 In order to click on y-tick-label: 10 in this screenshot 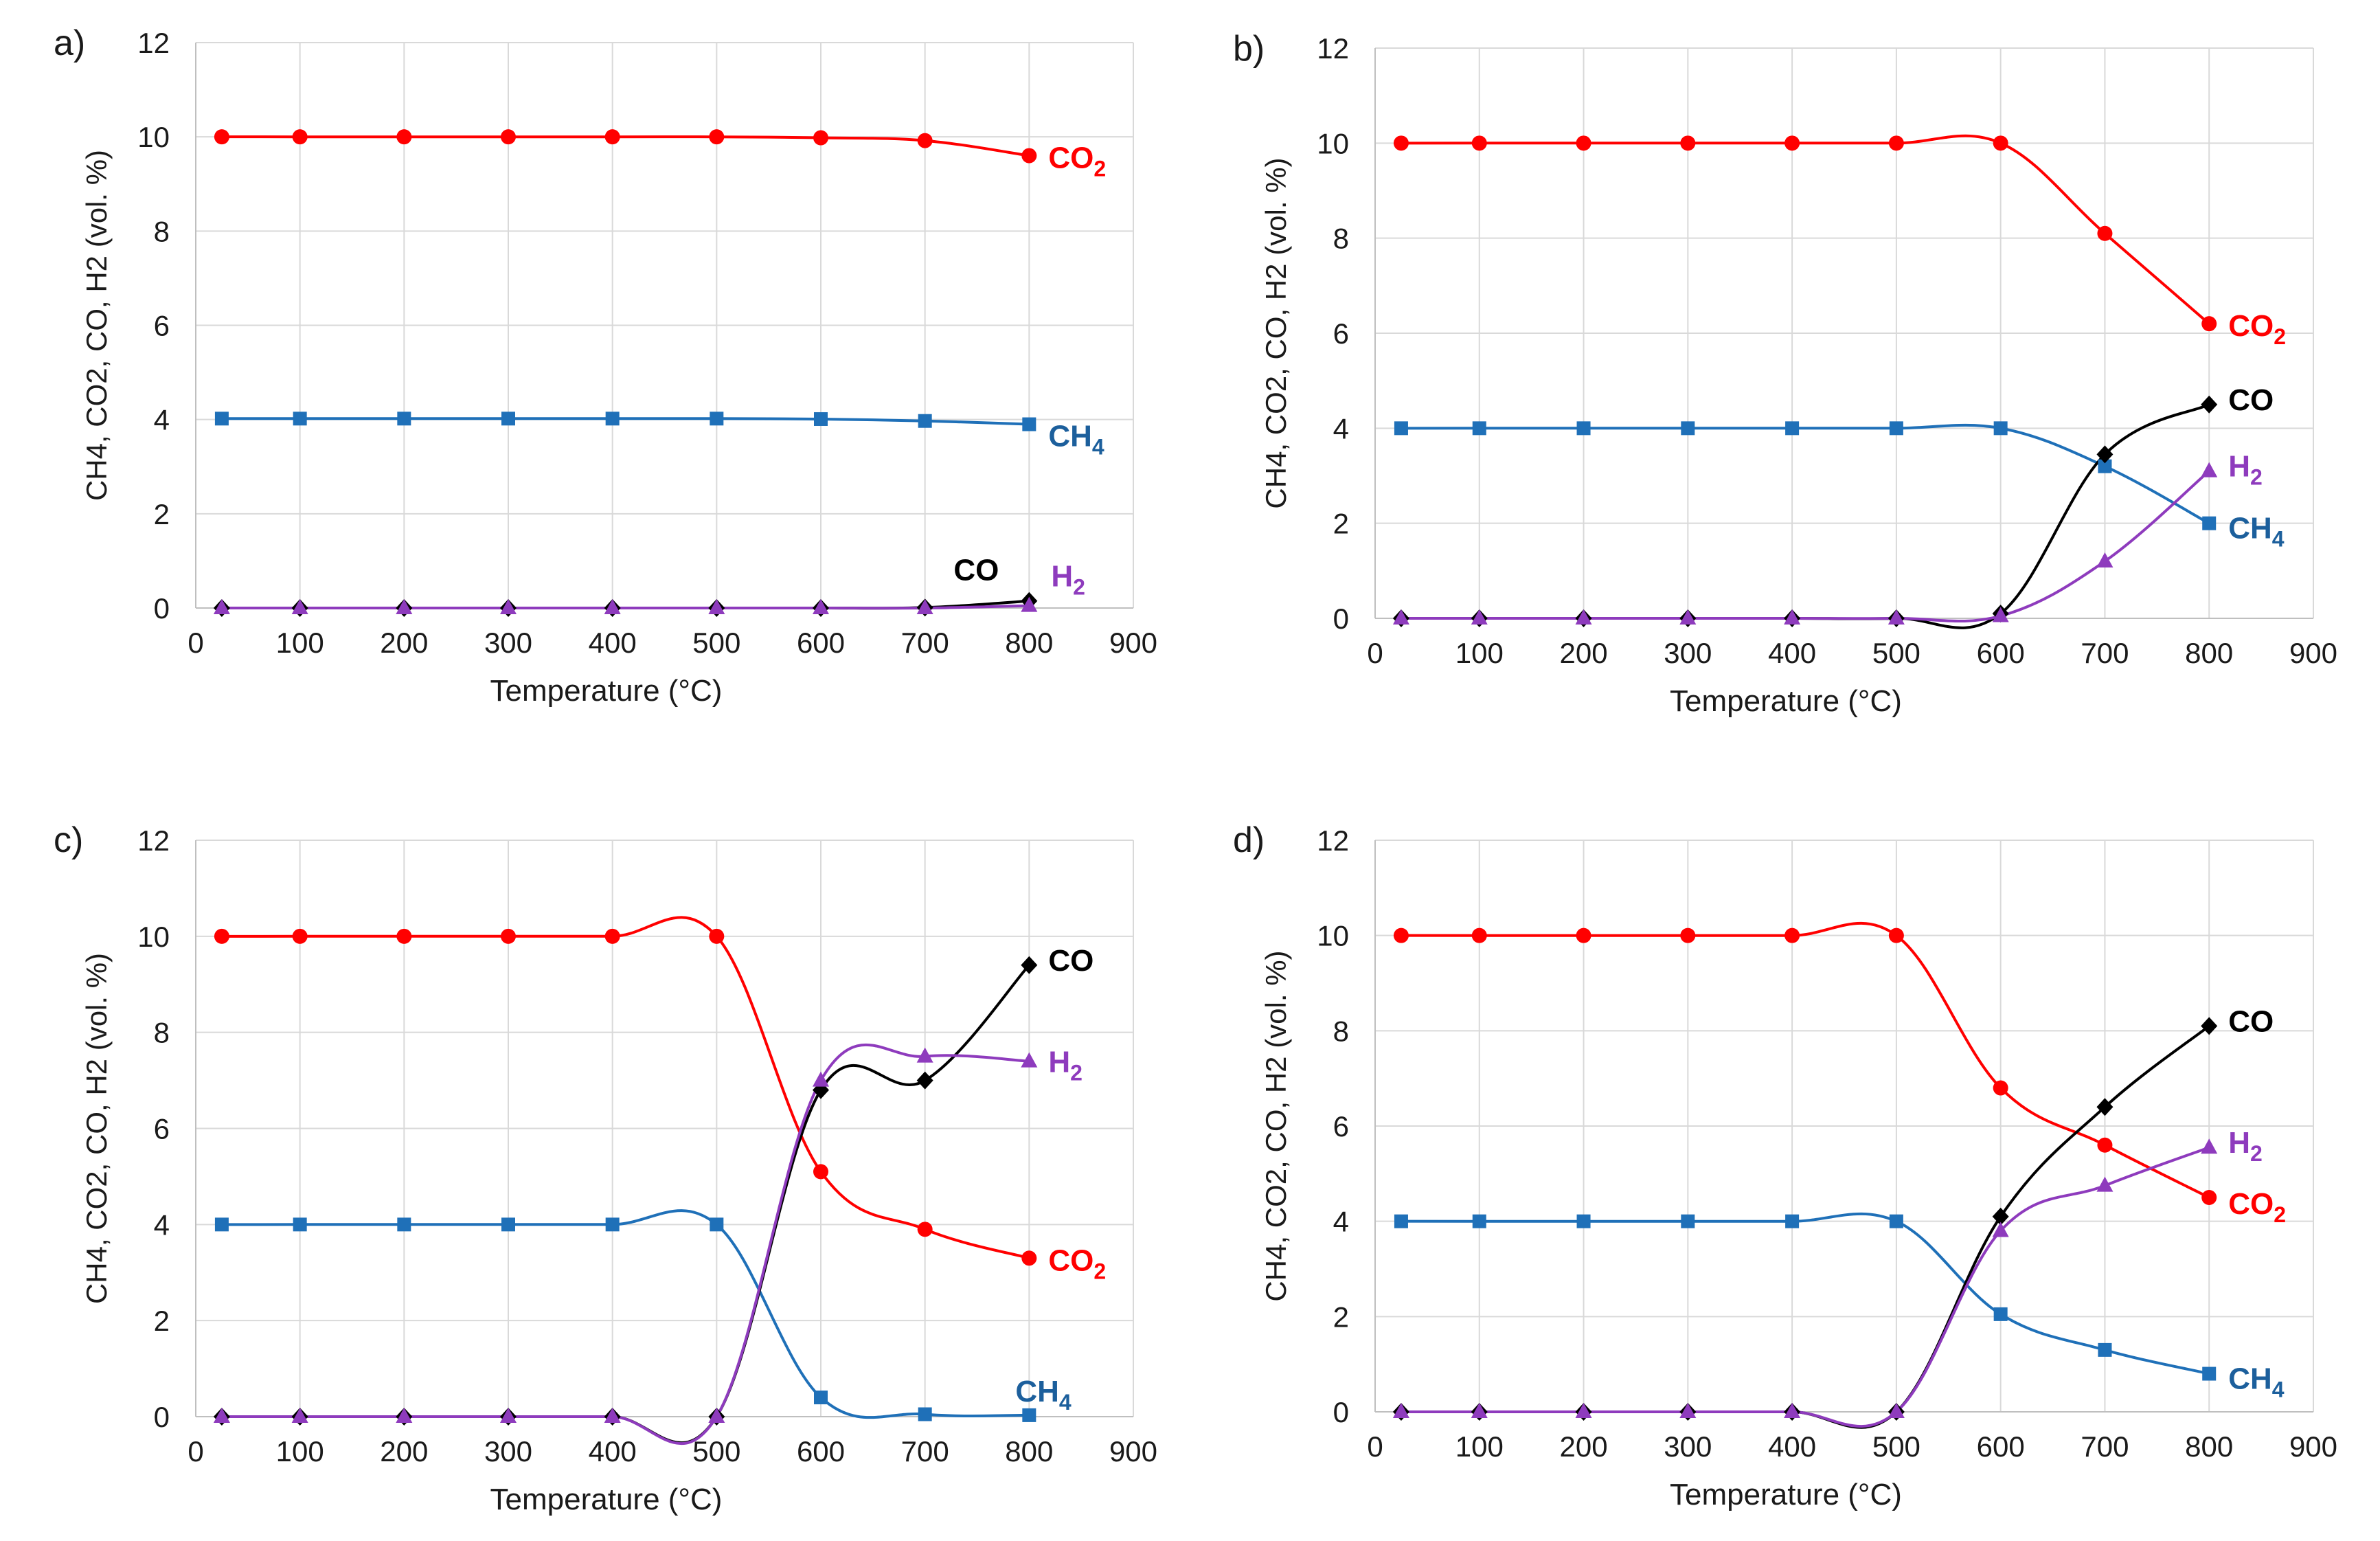, I will do `click(153, 137)`.